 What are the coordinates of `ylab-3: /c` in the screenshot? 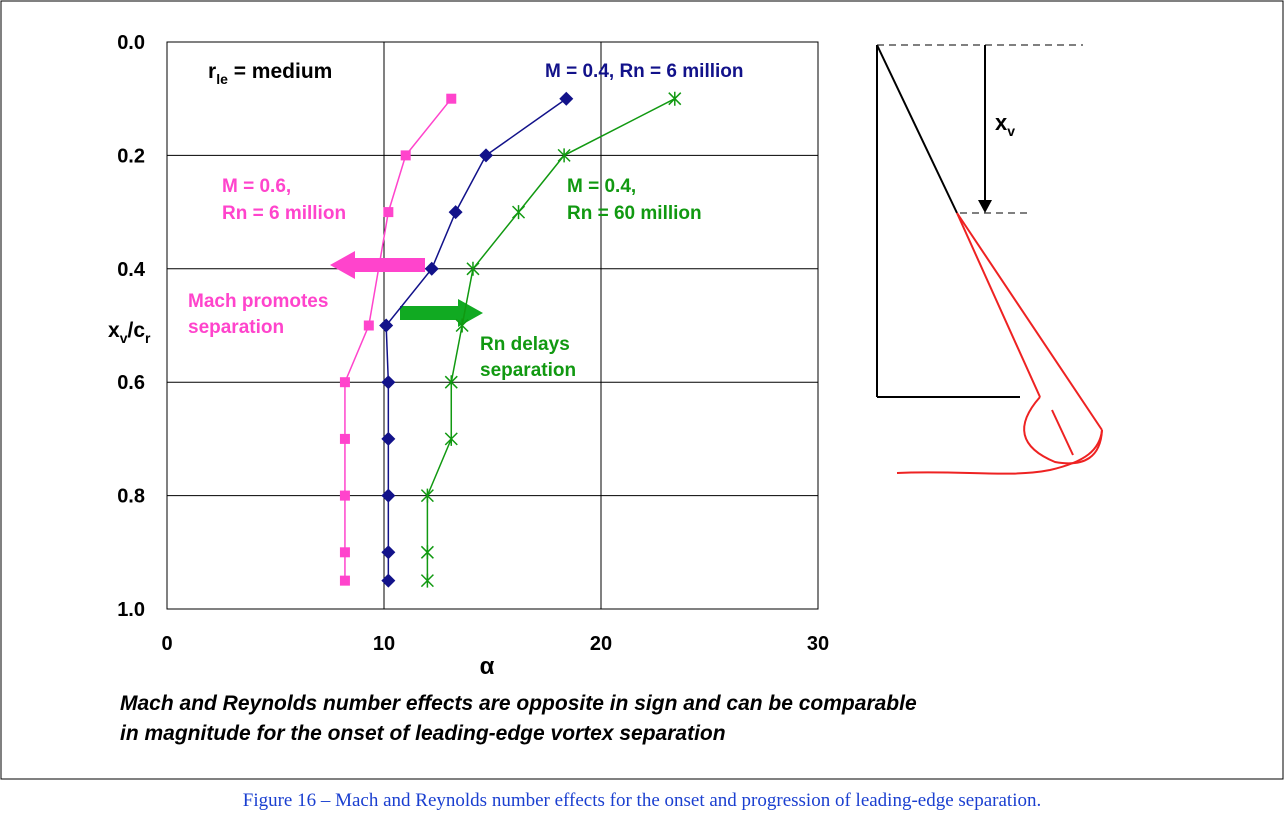 It's located at (136, 330).